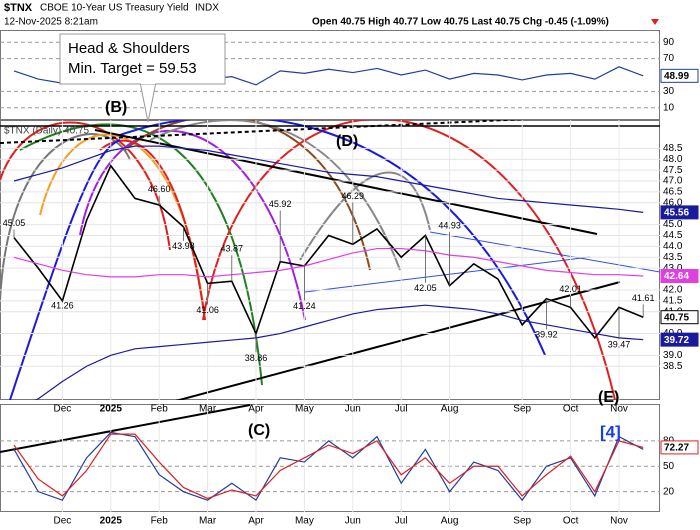 The height and width of the screenshot is (530, 700). What do you see at coordinates (116, 107) in the screenshot?
I see `wave-label: (B)` at bounding box center [116, 107].